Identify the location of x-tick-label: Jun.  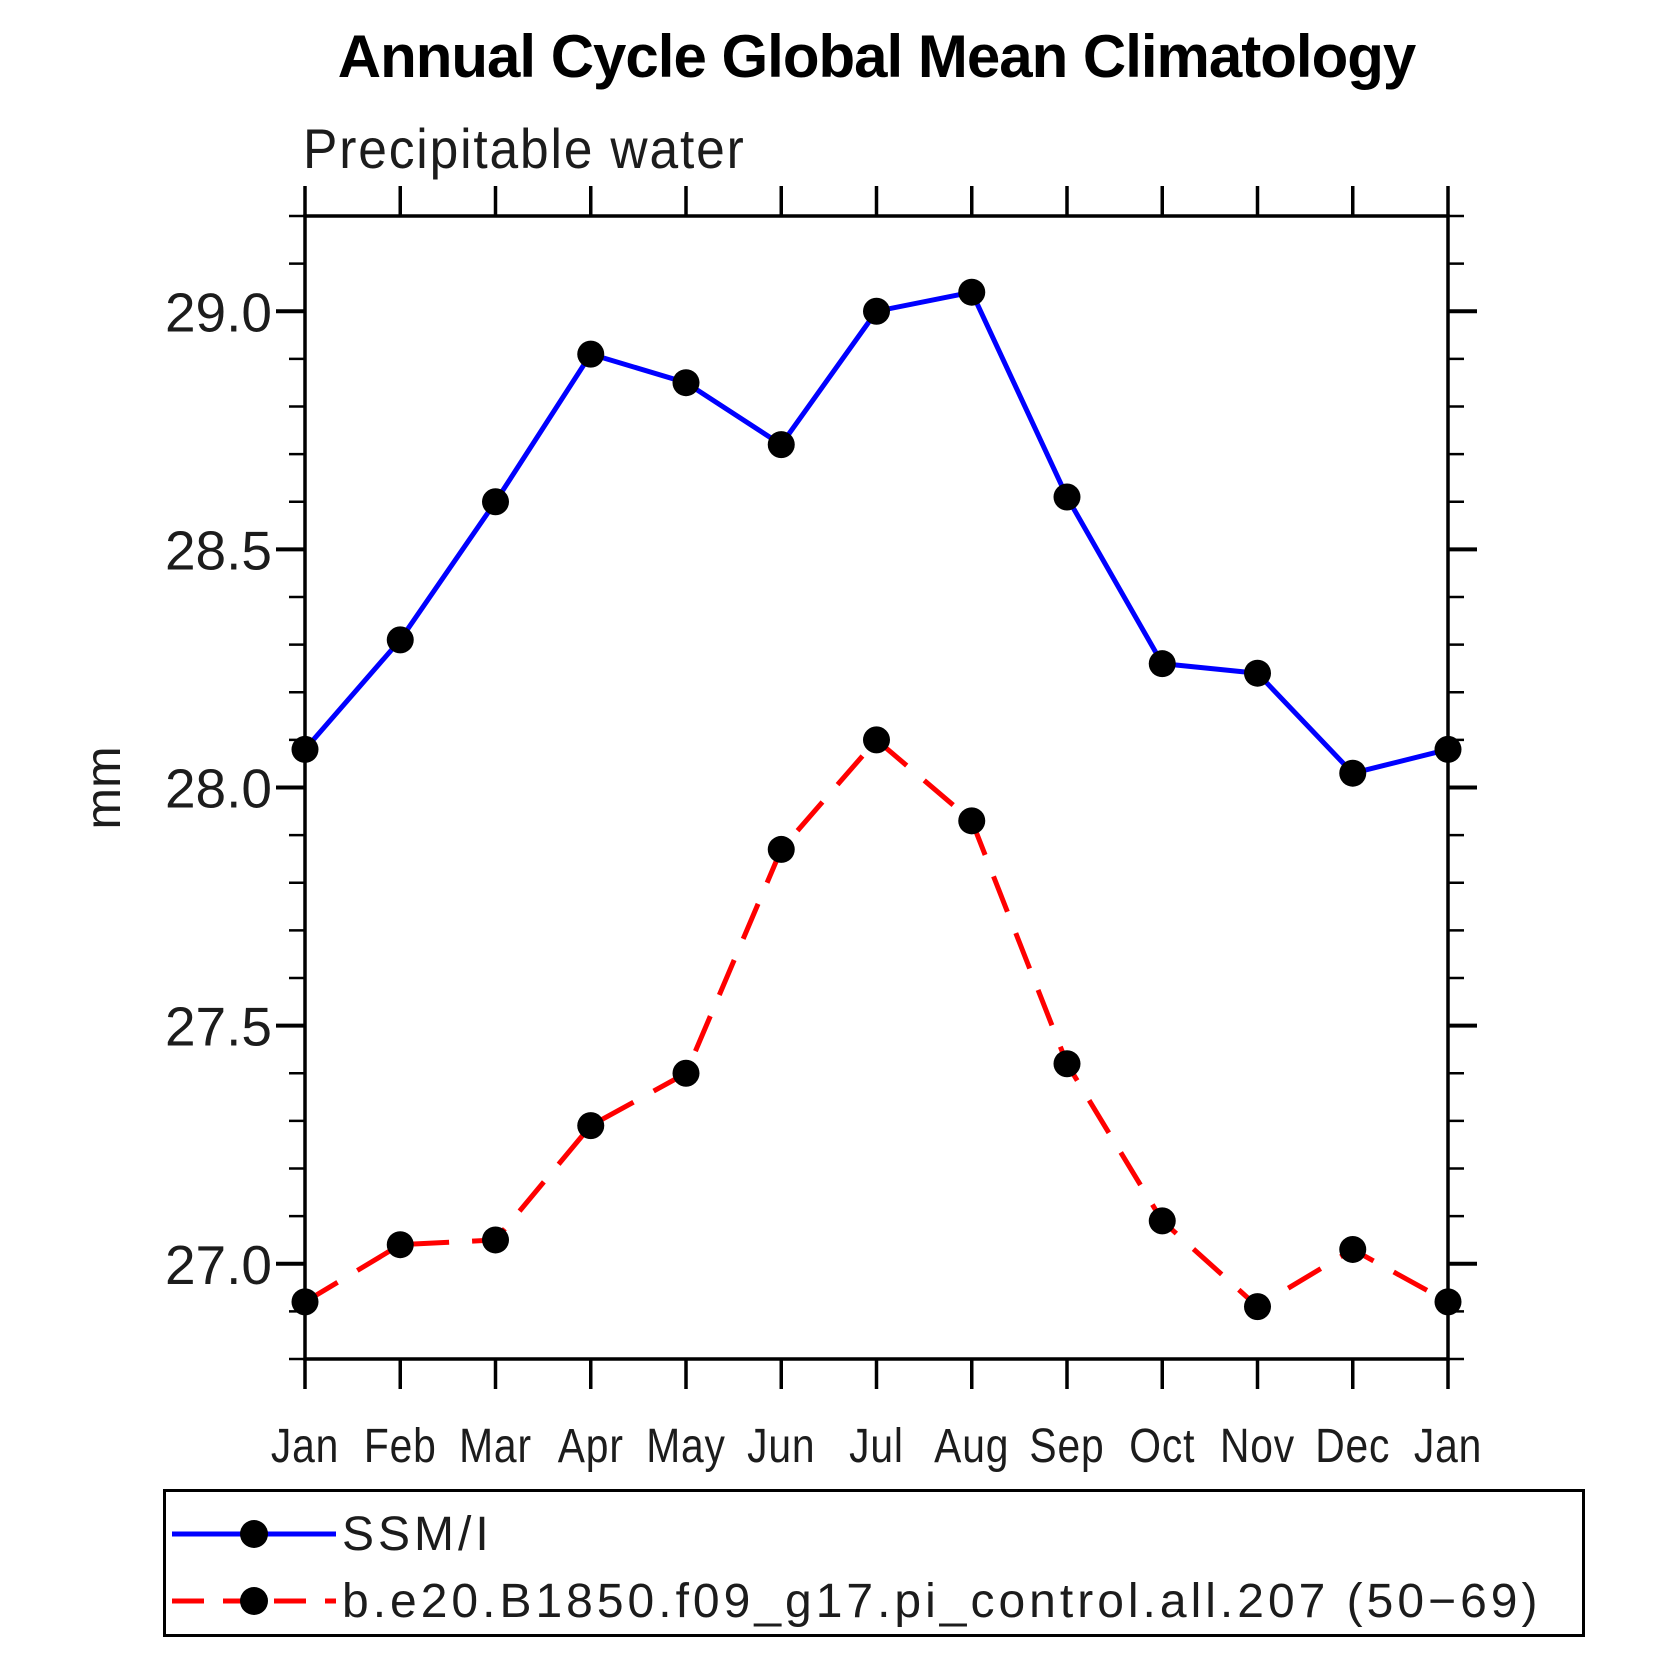
(781, 1446).